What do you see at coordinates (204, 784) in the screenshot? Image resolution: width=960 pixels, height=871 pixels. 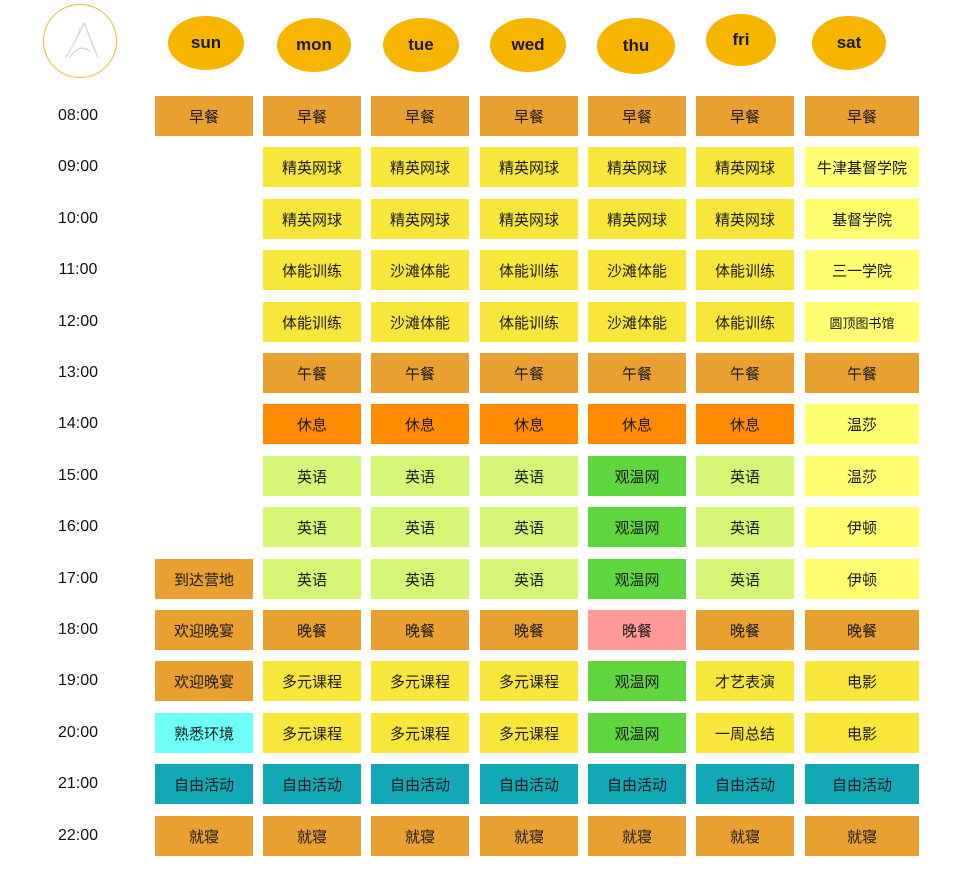 I see `schedule-cell-sun: 自由活动` at bounding box center [204, 784].